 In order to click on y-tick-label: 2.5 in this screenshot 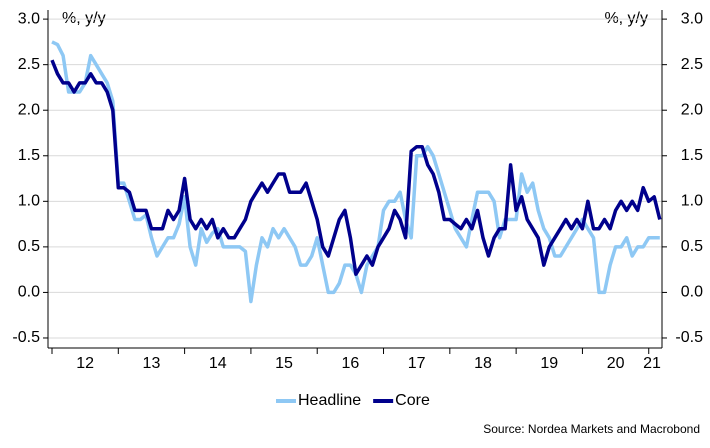, I will do `click(29, 64)`.